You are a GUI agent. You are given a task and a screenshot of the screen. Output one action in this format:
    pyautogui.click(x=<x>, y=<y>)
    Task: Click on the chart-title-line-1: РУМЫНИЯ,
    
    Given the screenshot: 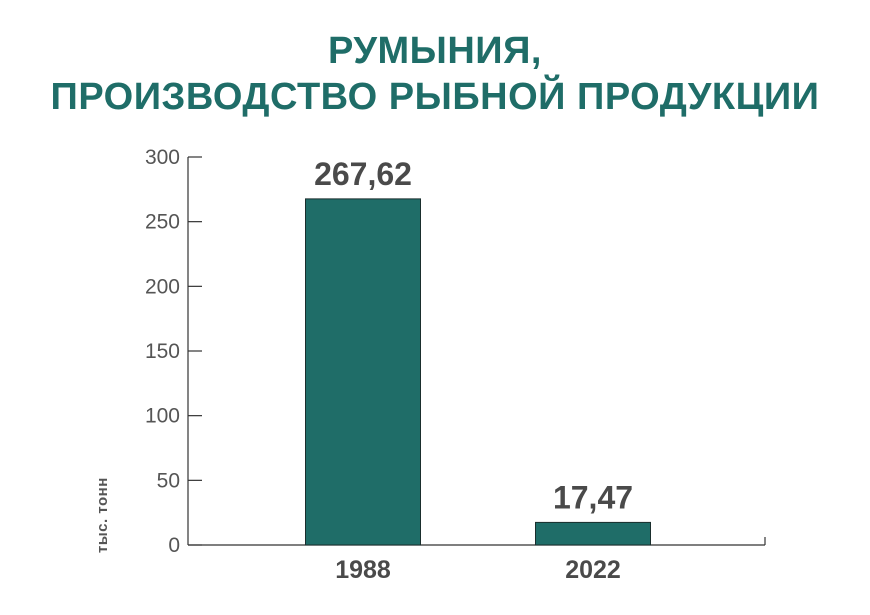 What is the action you would take?
    pyautogui.click(x=435, y=51)
    